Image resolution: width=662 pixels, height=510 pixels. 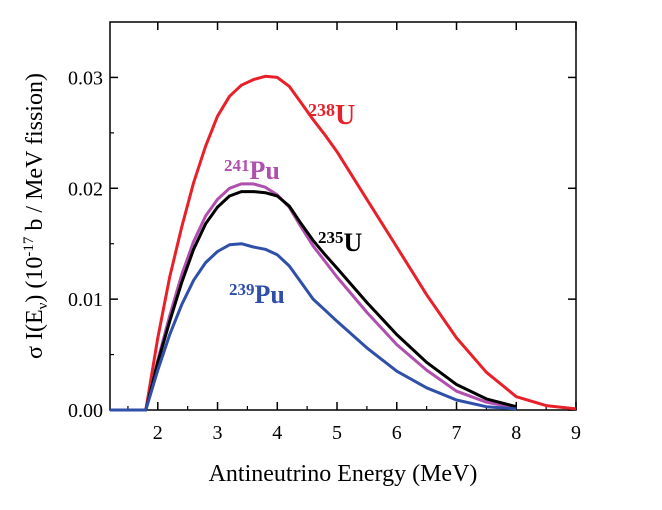 What do you see at coordinates (343, 474) in the screenshot?
I see `x-axis-title: Antineutrino Energy (MeV)` at bounding box center [343, 474].